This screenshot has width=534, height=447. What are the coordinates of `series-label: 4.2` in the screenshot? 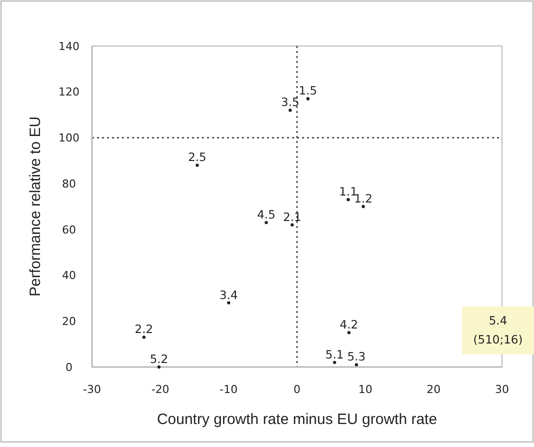 It's located at (349, 325).